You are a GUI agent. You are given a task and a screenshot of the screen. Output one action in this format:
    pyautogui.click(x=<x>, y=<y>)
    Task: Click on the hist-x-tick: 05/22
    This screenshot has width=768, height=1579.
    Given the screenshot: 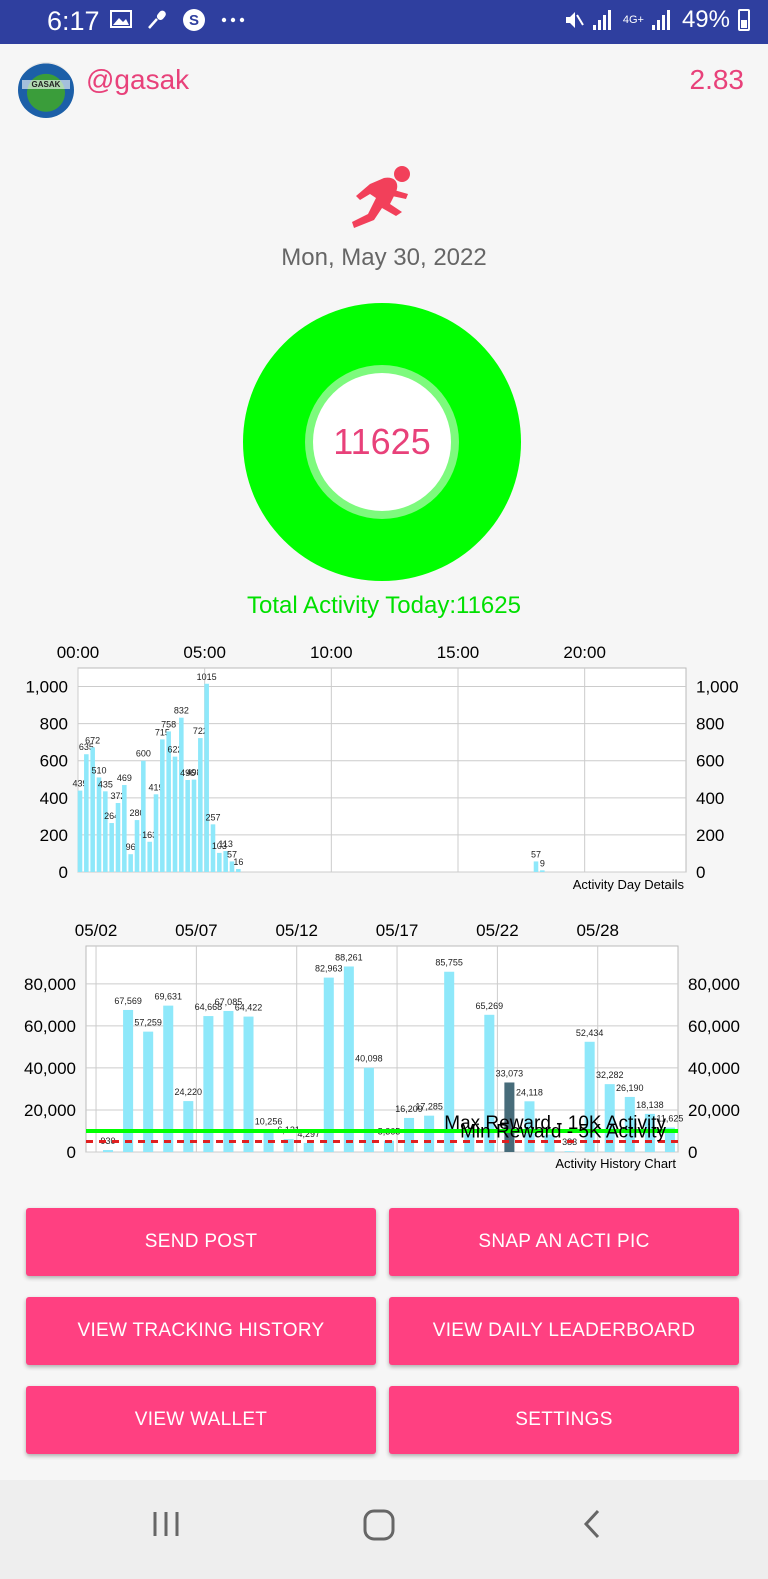 What is the action you would take?
    pyautogui.click(x=497, y=930)
    